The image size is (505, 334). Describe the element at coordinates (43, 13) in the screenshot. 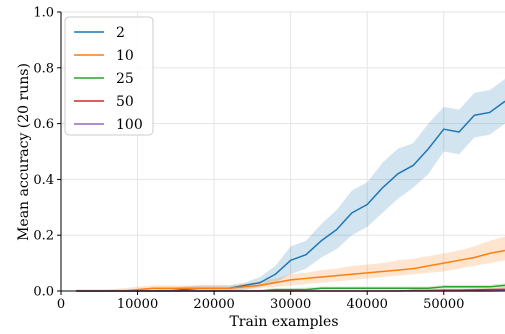

I see `y-tick-label: 1.0` at that location.